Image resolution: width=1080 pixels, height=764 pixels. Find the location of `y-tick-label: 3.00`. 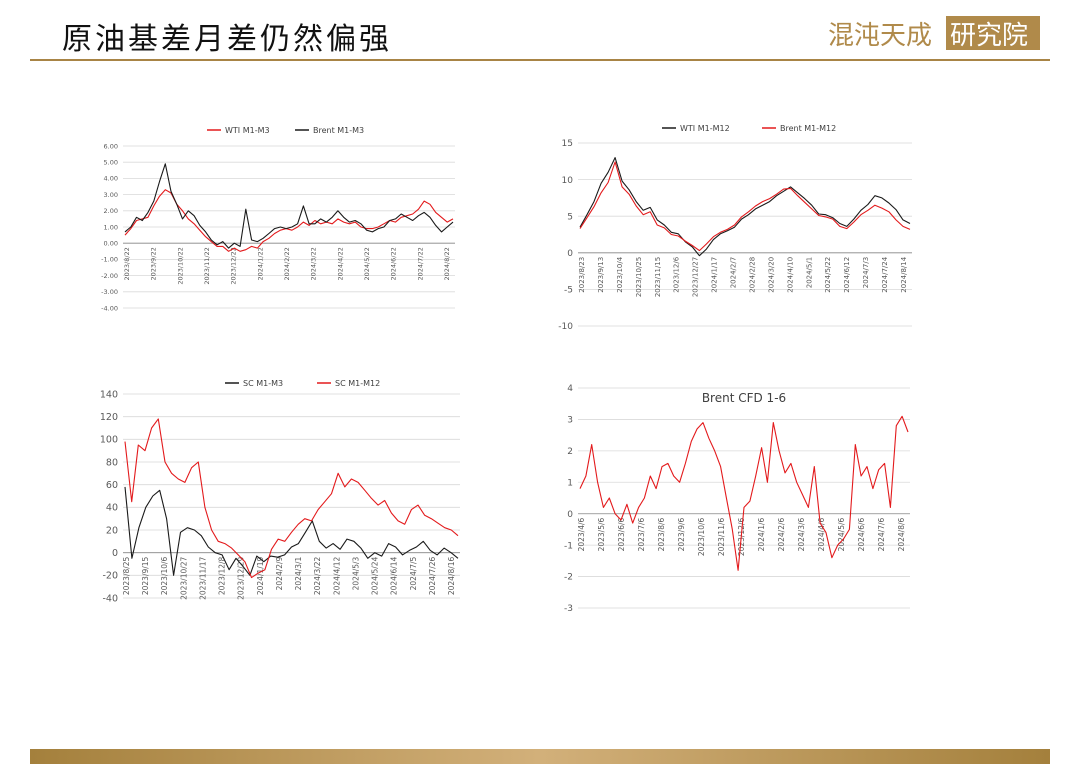

y-tick-label: 3.00 is located at coordinates (111, 195).